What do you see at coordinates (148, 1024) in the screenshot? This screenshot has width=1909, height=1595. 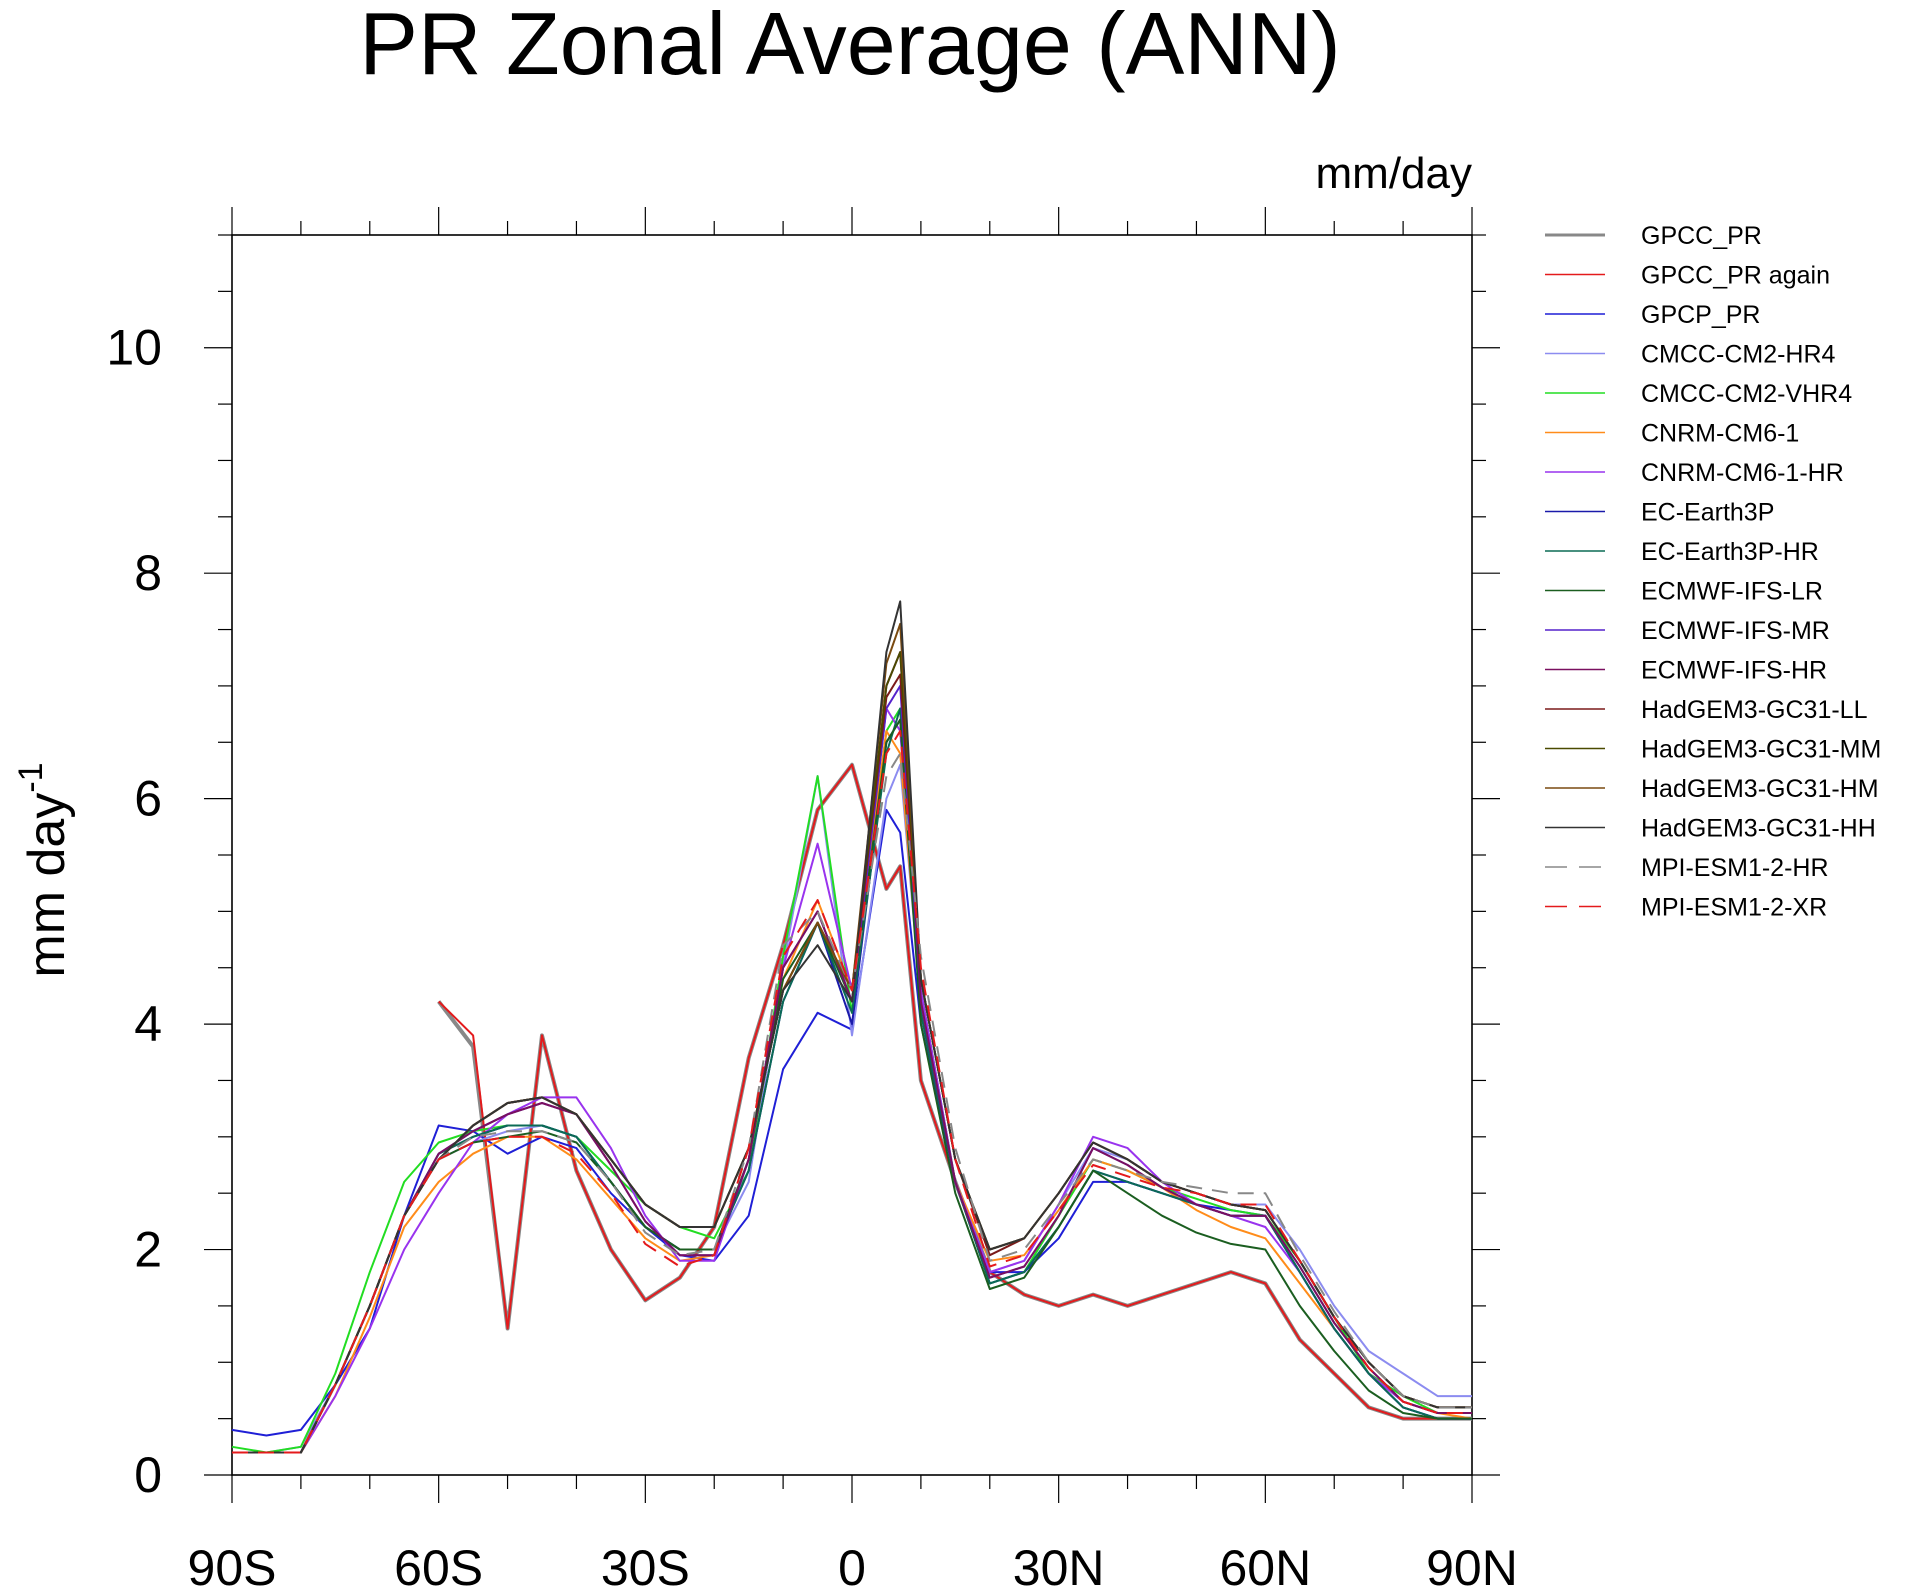 I see `y-tick-label: 4` at bounding box center [148, 1024].